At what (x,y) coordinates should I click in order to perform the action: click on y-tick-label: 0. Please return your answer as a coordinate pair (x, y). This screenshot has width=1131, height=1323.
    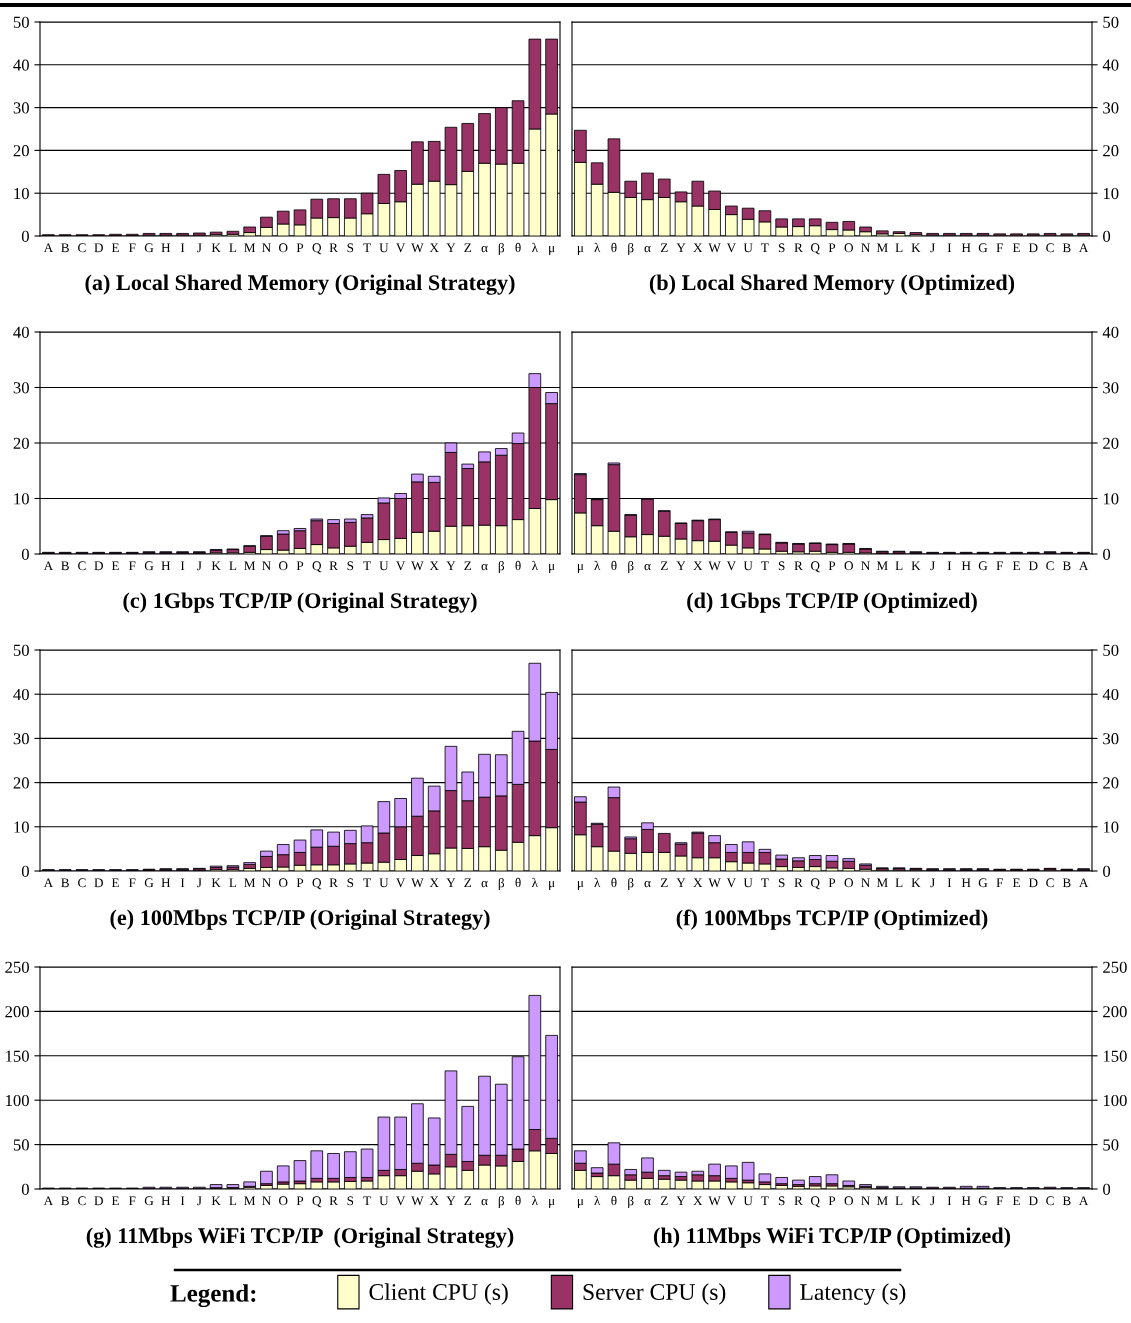
    Looking at the image, I should click on (25, 871).